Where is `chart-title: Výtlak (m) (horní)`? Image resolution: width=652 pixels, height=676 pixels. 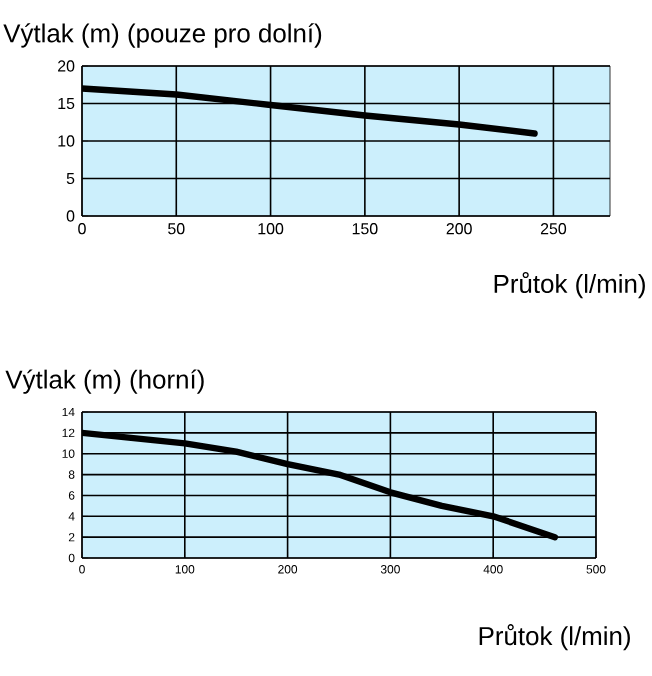 chart-title: Výtlak (m) (horní) is located at coordinates (104, 381).